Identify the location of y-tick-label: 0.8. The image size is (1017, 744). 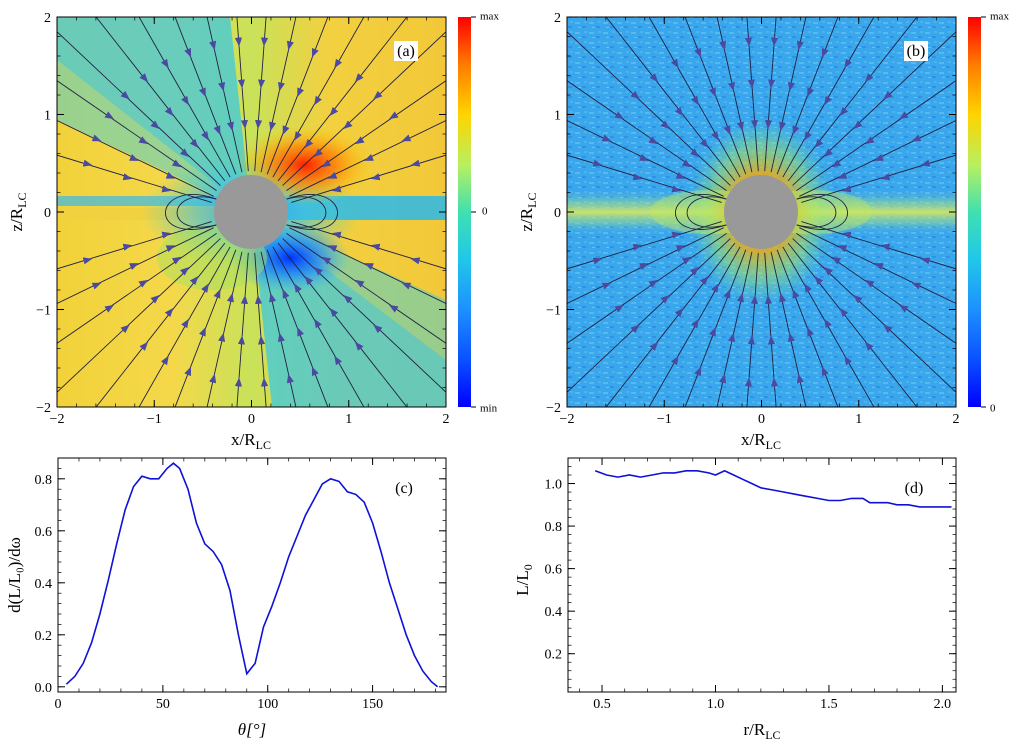
(554, 527).